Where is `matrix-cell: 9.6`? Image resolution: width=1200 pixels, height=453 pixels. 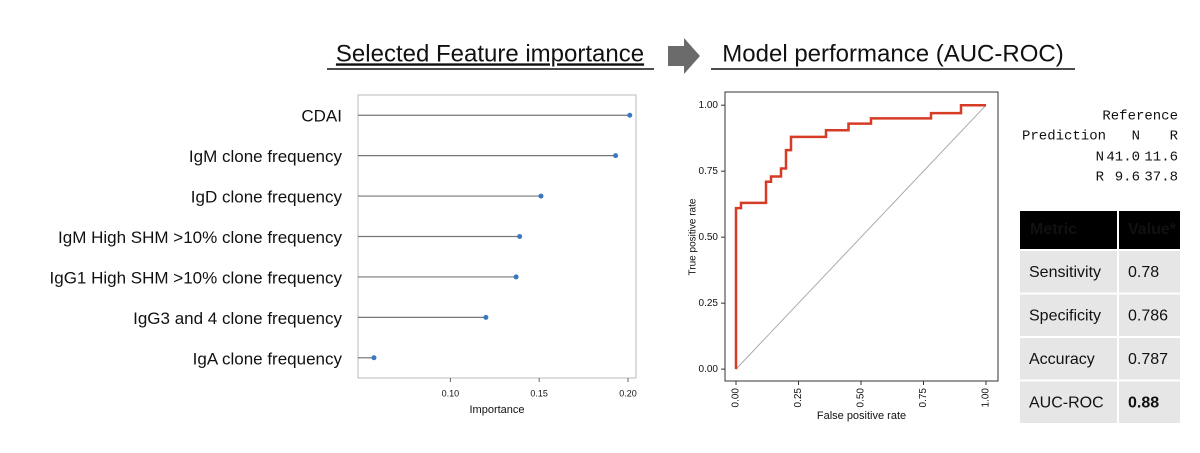 matrix-cell: 9.6 is located at coordinates (1127, 178).